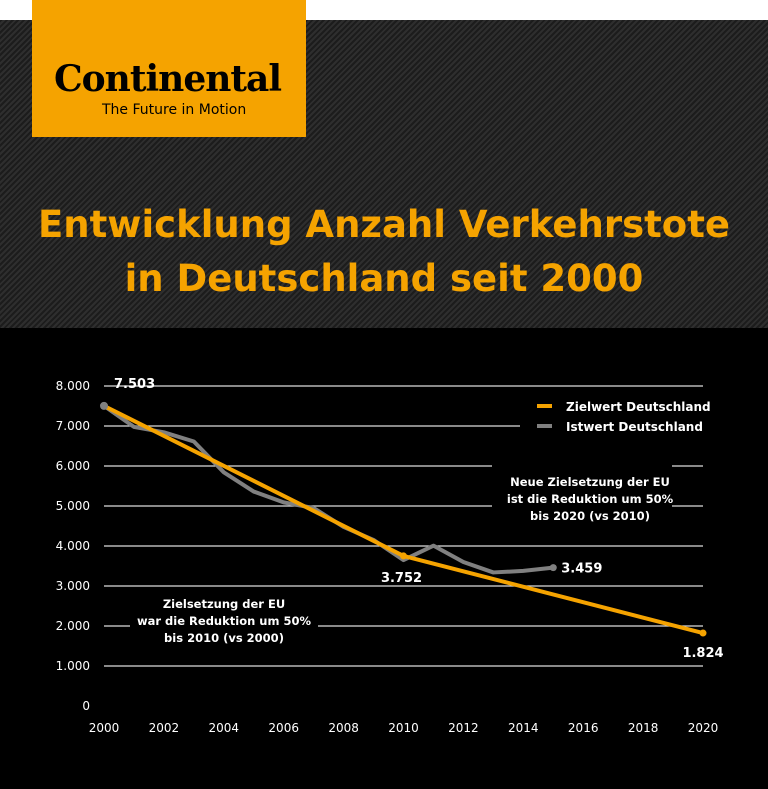 The image size is (768, 789). I want to click on y-tick-label: 6.000, so click(73, 466).